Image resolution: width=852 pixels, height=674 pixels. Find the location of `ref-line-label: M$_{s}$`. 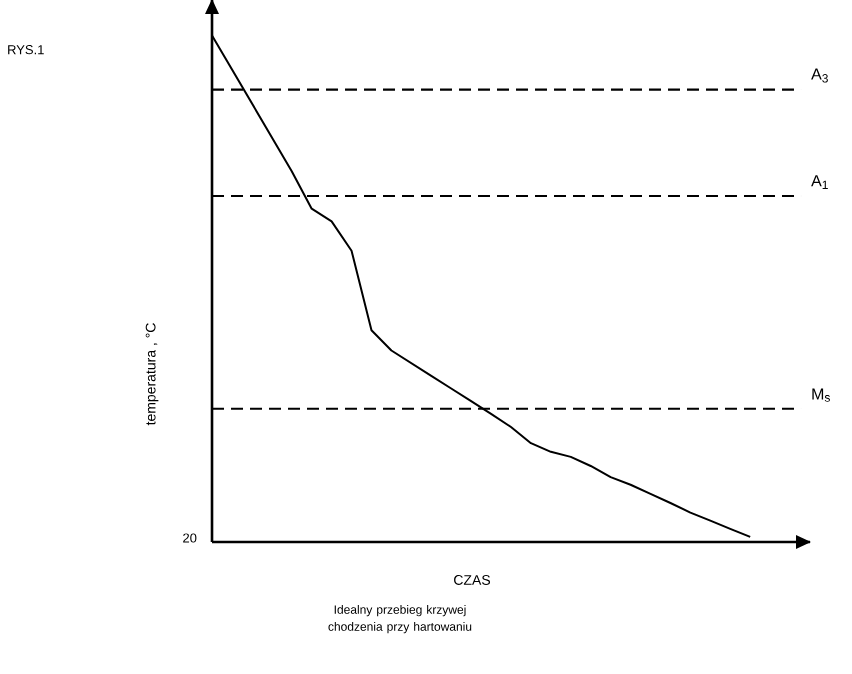

ref-line-label: M$_{s}$ is located at coordinates (821, 395).